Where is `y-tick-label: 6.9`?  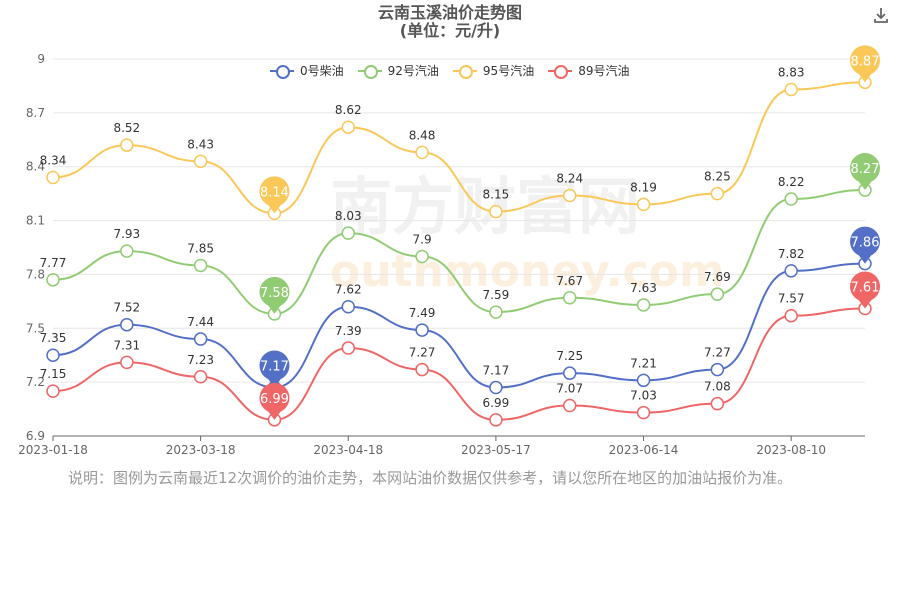
y-tick-label: 6.9 is located at coordinates (35, 436).